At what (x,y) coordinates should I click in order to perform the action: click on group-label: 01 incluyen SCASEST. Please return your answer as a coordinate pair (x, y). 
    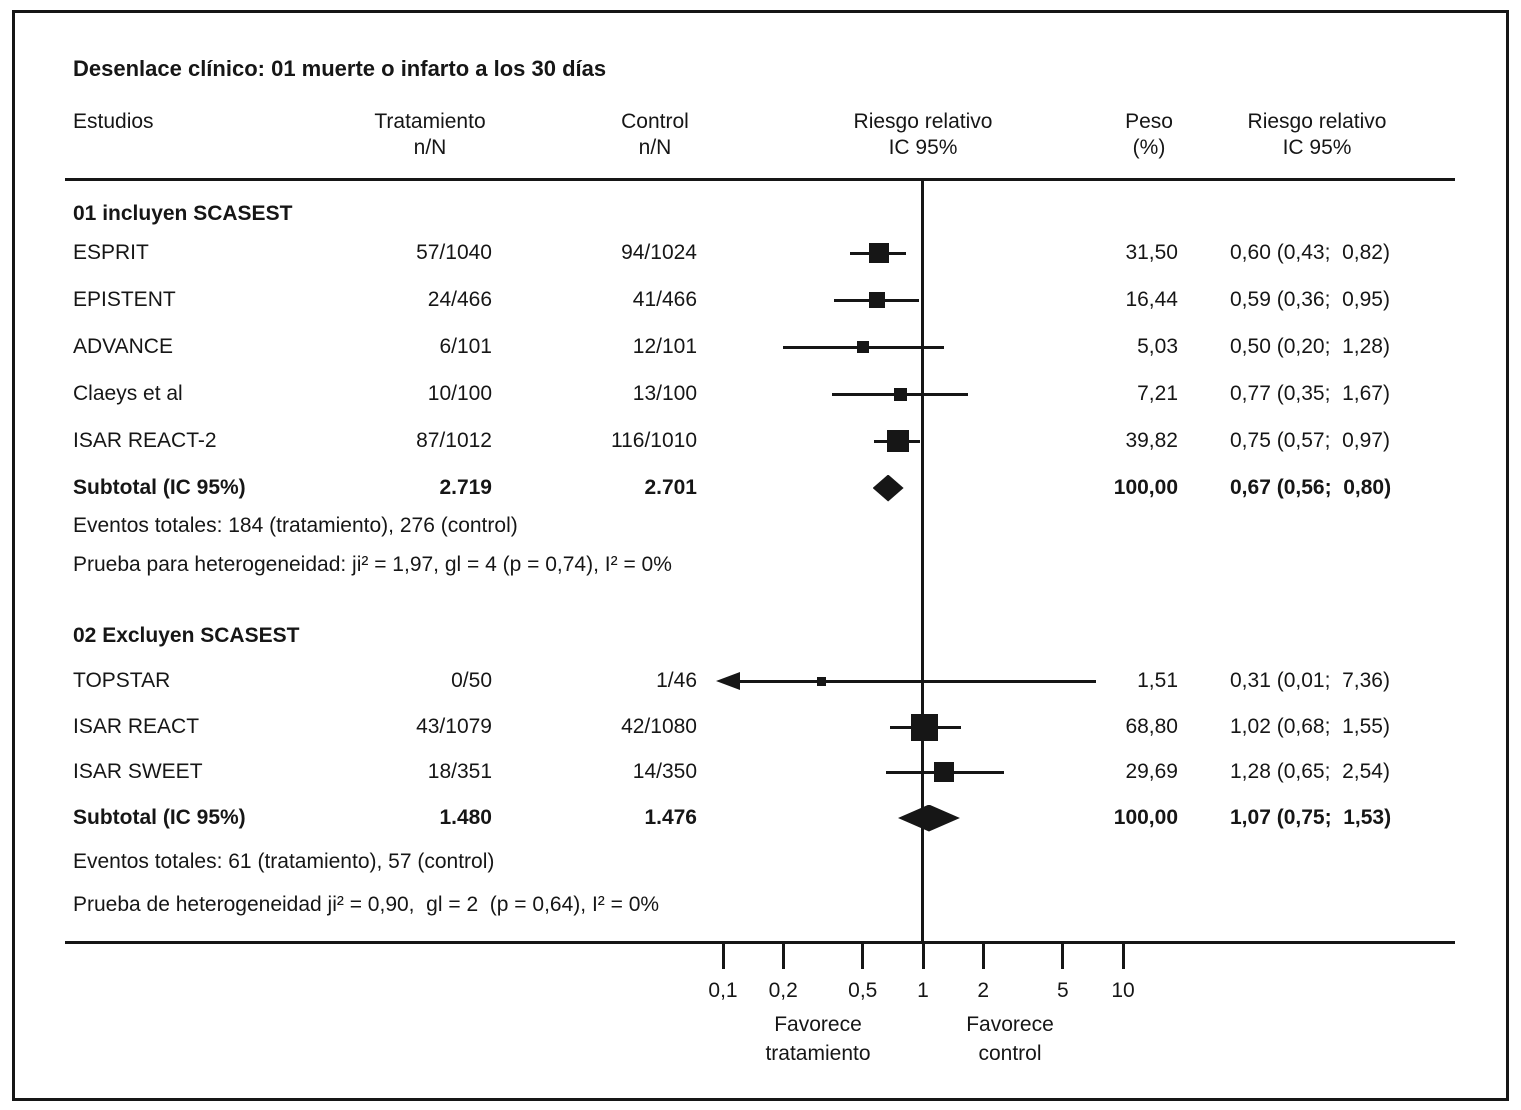
    Looking at the image, I should click on (183, 213).